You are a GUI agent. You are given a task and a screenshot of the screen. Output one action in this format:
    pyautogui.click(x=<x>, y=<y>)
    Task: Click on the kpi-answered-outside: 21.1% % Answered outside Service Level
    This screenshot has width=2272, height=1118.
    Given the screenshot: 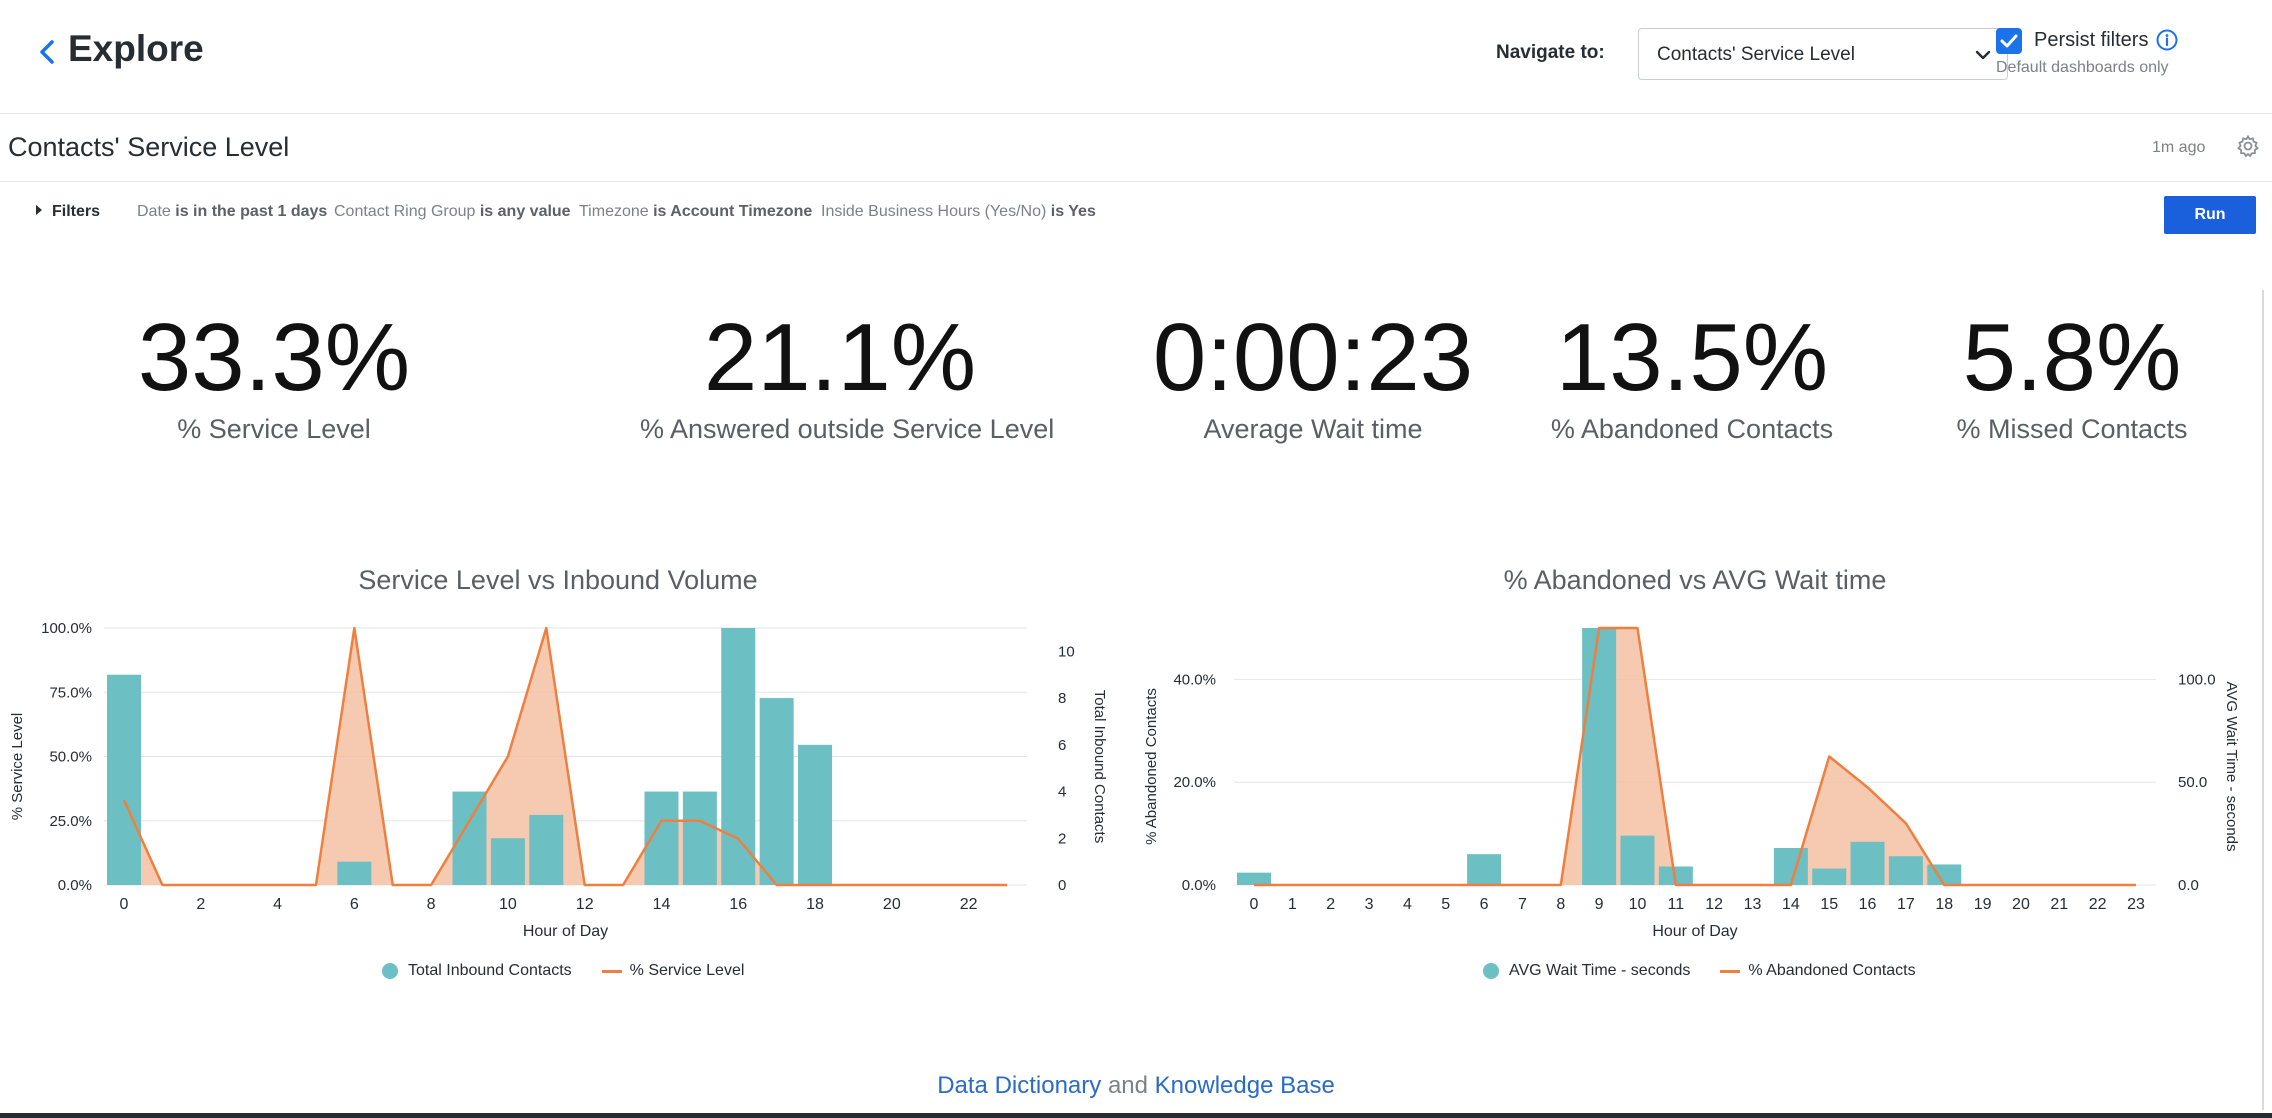 What is the action you would take?
    pyautogui.click(x=847, y=372)
    